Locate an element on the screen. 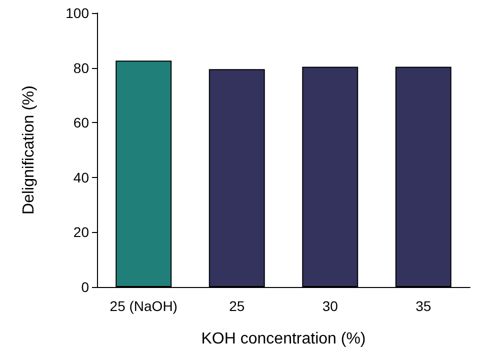 Image resolution: width=480 pixels, height=362 pixels. x-tick-label: 25 is located at coordinates (237, 306).